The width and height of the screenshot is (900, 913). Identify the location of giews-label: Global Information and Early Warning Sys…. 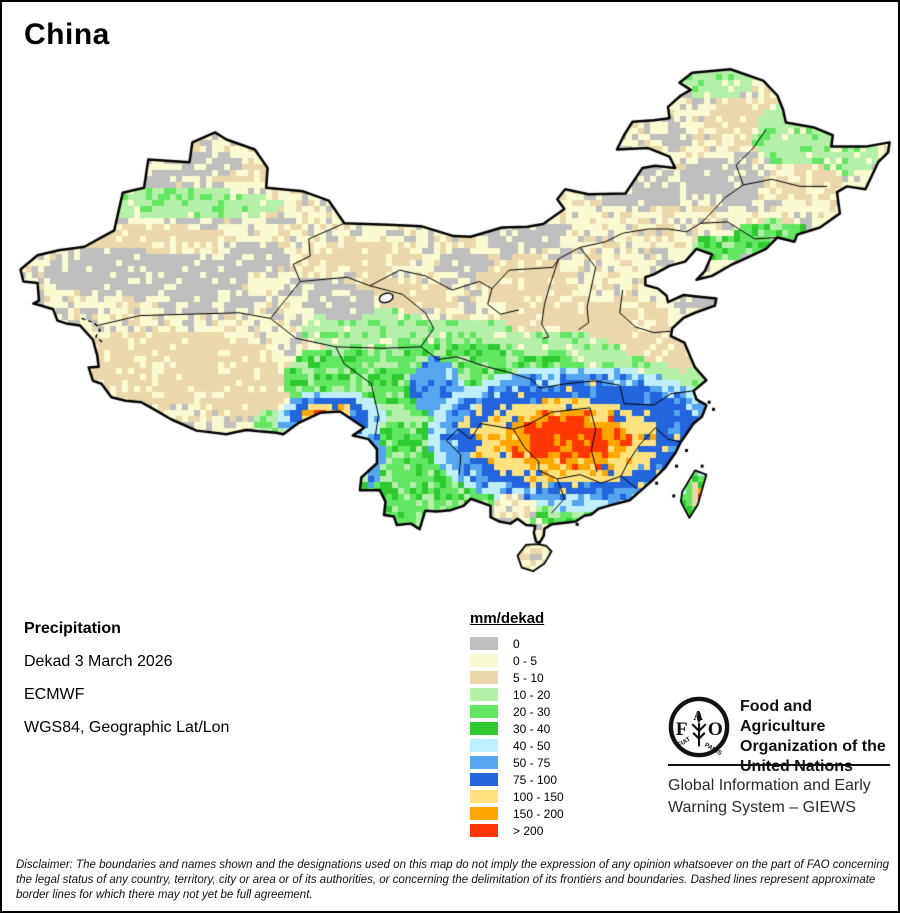
(769, 796).